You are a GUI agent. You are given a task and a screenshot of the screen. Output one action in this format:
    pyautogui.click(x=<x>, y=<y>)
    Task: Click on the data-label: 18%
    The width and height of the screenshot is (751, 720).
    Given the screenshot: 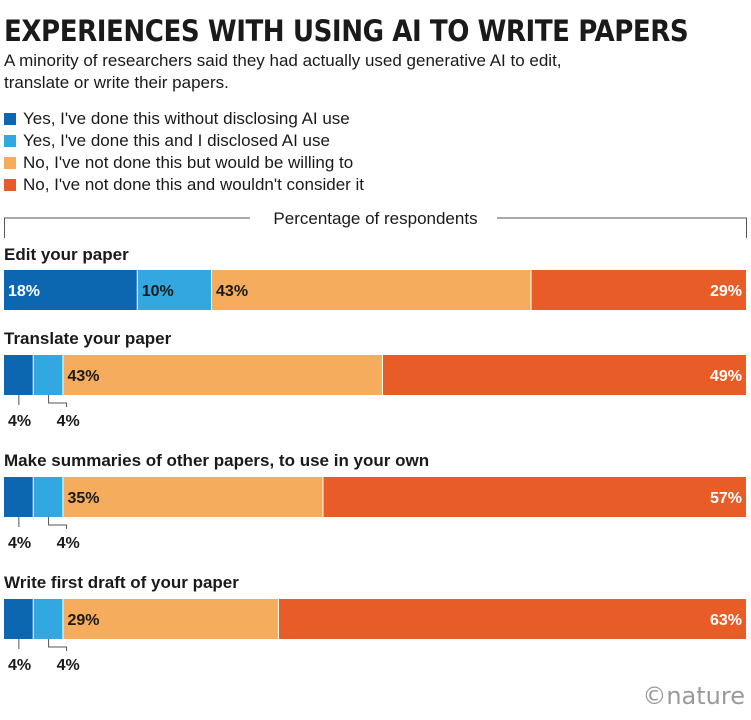 What is the action you would take?
    pyautogui.click(x=24, y=291)
    